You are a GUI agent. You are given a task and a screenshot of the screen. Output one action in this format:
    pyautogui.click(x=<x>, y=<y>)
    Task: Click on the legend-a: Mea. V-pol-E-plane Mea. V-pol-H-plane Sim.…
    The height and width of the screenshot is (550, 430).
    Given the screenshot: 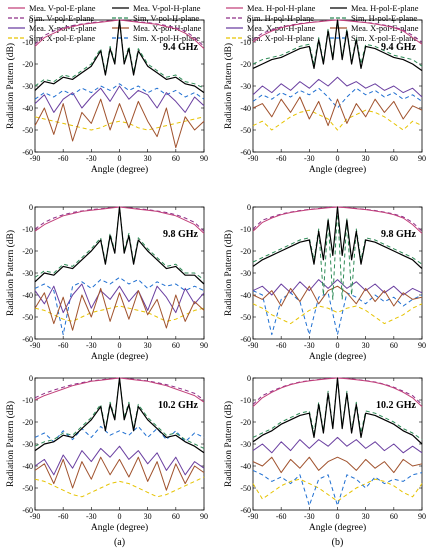 What is the action you would take?
    pyautogui.click(x=105, y=23)
    